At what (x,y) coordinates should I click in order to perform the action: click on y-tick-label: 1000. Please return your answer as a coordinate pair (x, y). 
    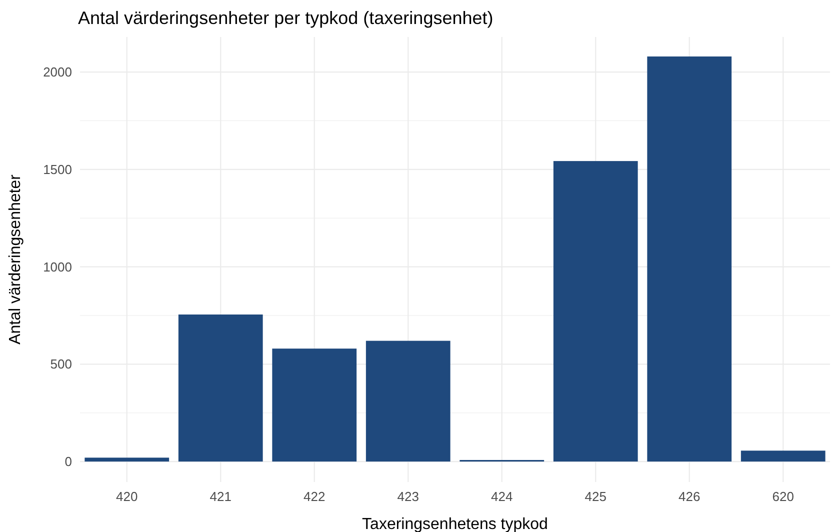
    Looking at the image, I should click on (57, 266).